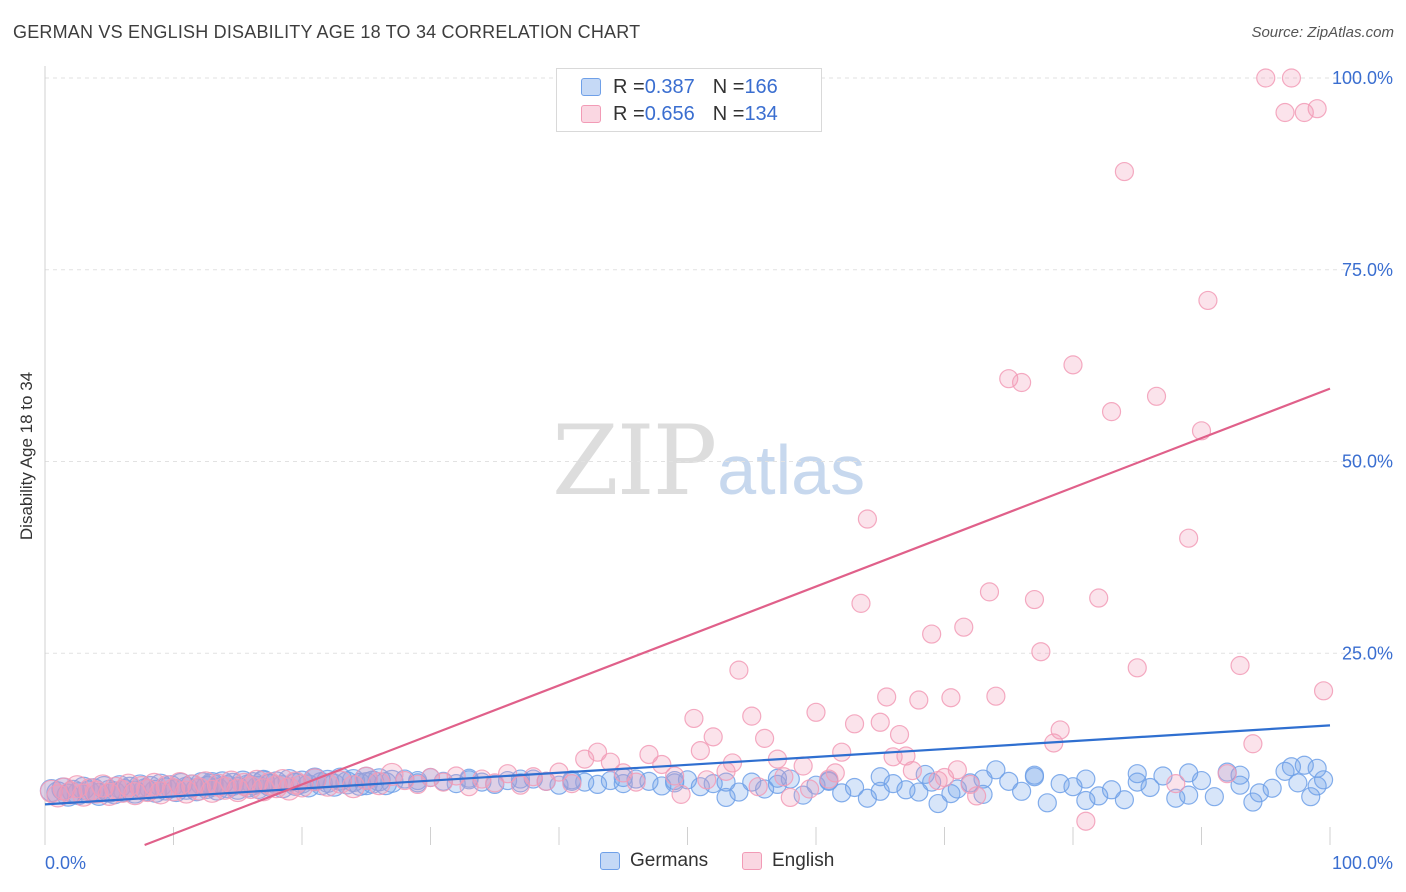  I want to click on legend-item-germans: Germans, so click(654, 861).